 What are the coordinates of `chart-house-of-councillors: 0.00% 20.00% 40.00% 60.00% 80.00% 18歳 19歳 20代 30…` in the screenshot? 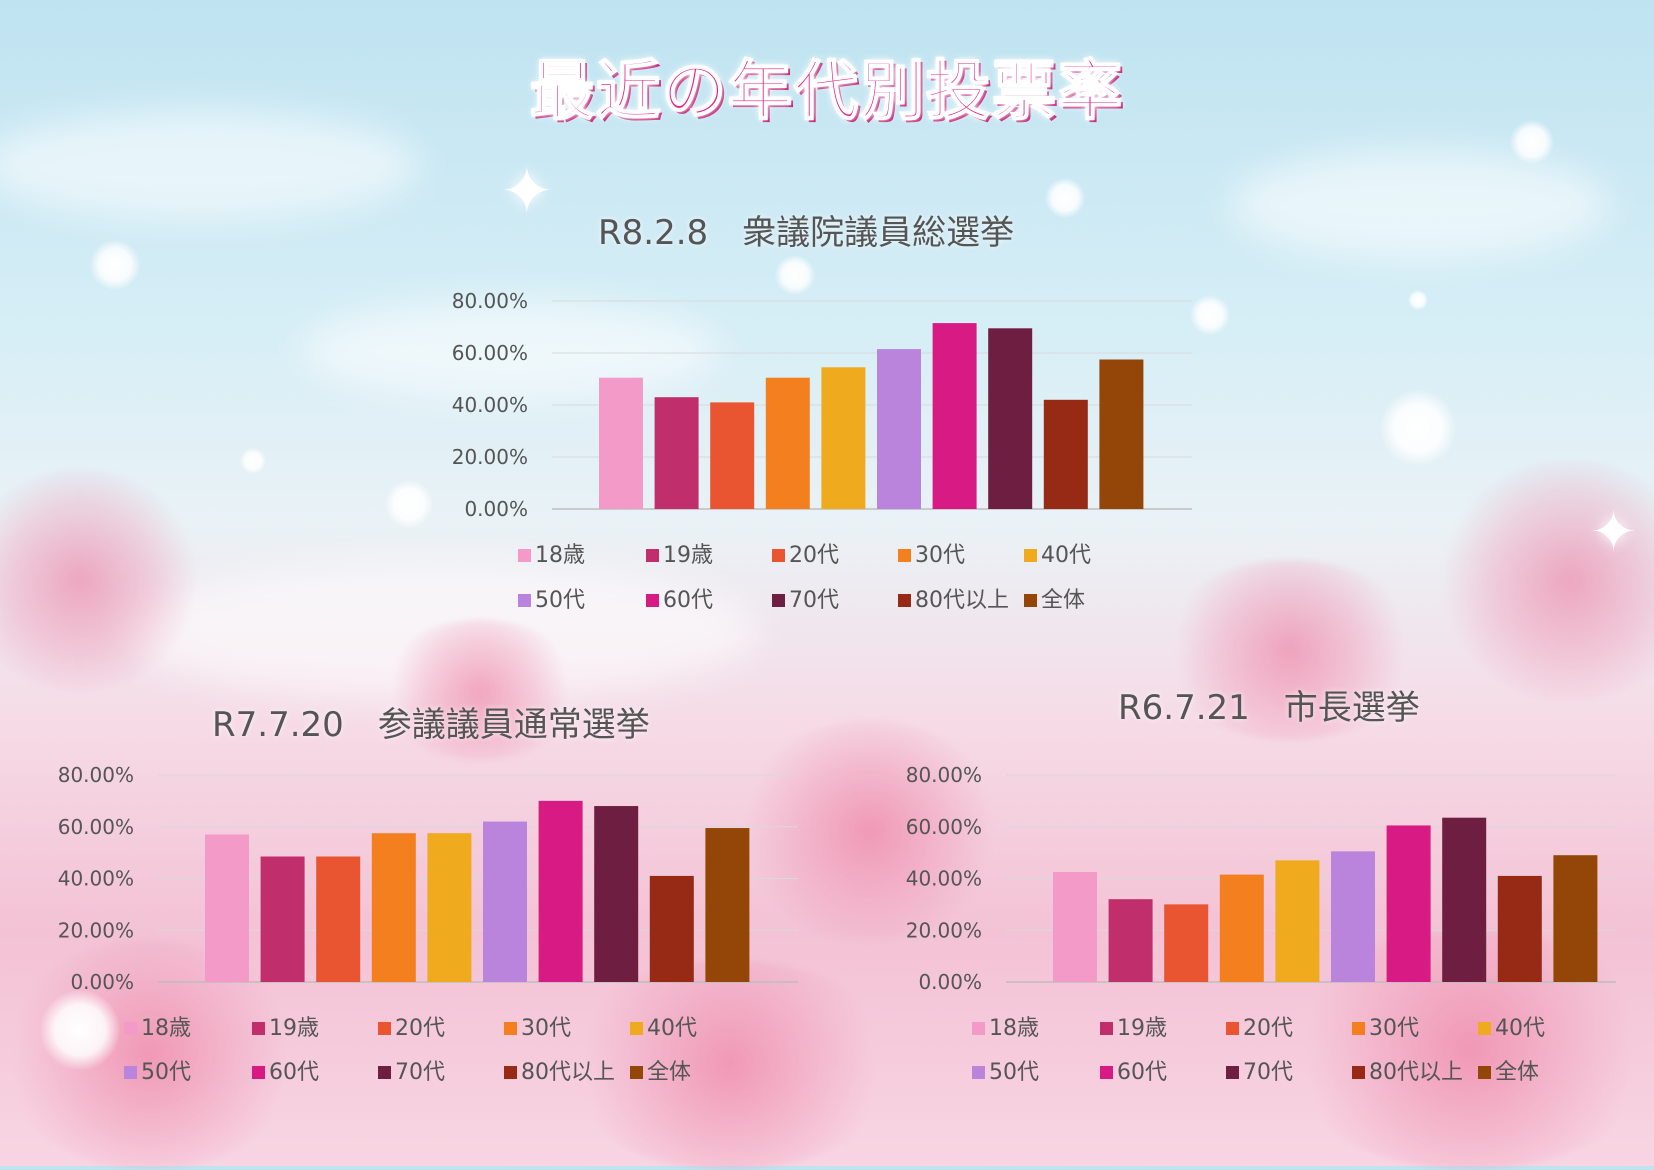 It's located at (428, 924).